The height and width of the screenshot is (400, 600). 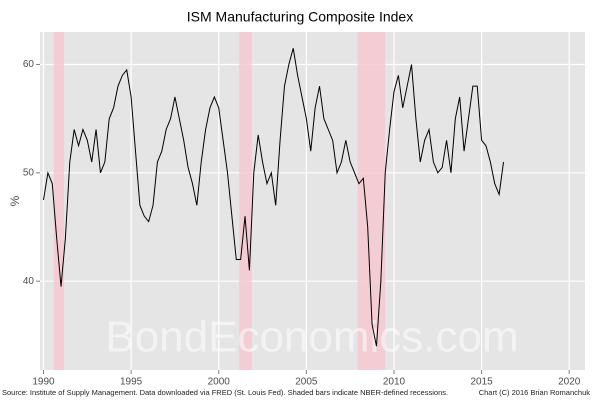 I want to click on x-tick-label: 1990, so click(x=43, y=382).